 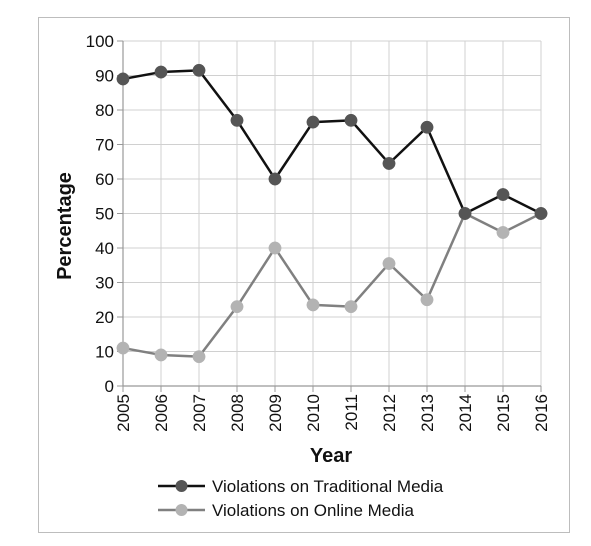 What do you see at coordinates (104, 283) in the screenshot?
I see `y-tick-label: 30` at bounding box center [104, 283].